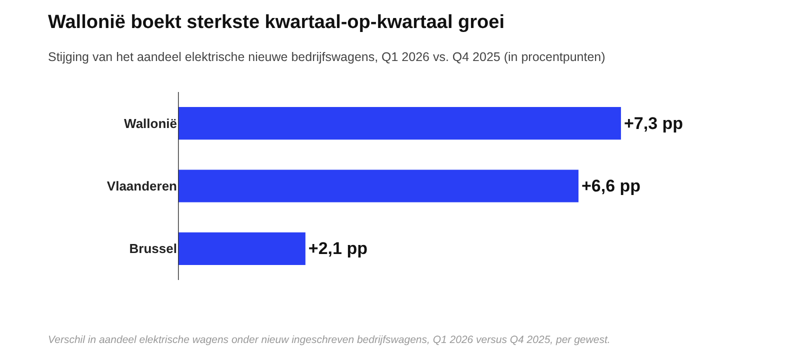 Image resolution: width=800 pixels, height=355 pixels. Describe the element at coordinates (329, 340) in the screenshot. I see `text: Verschil in aandeel elektrische wagens onder nieuw ingeschreven bedrijfswagens, Q1 2026 versus Q4 2025, per gewest.` at that location.